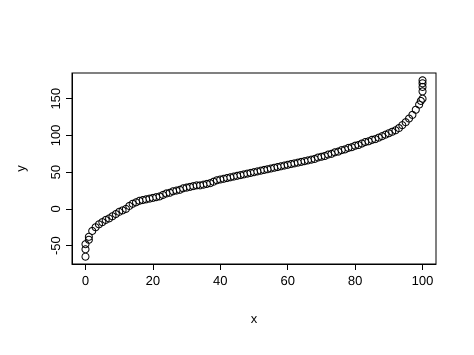 The height and width of the screenshot is (355, 474). I want to click on x-tick-label: 100, so click(423, 280).